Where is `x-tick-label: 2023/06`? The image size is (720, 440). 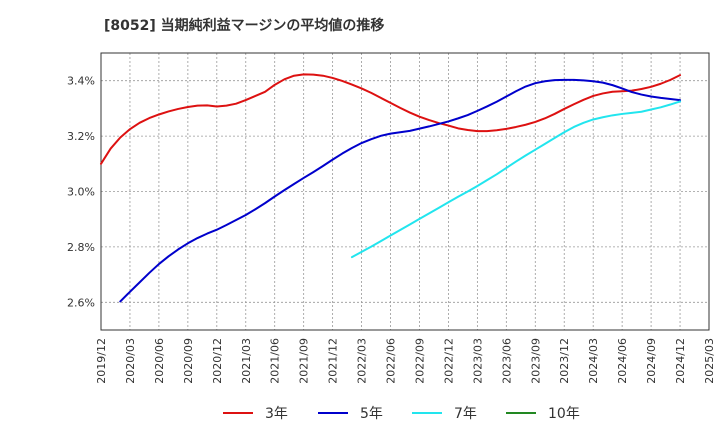 x-tick-label: 2023/06 is located at coordinates (506, 361).